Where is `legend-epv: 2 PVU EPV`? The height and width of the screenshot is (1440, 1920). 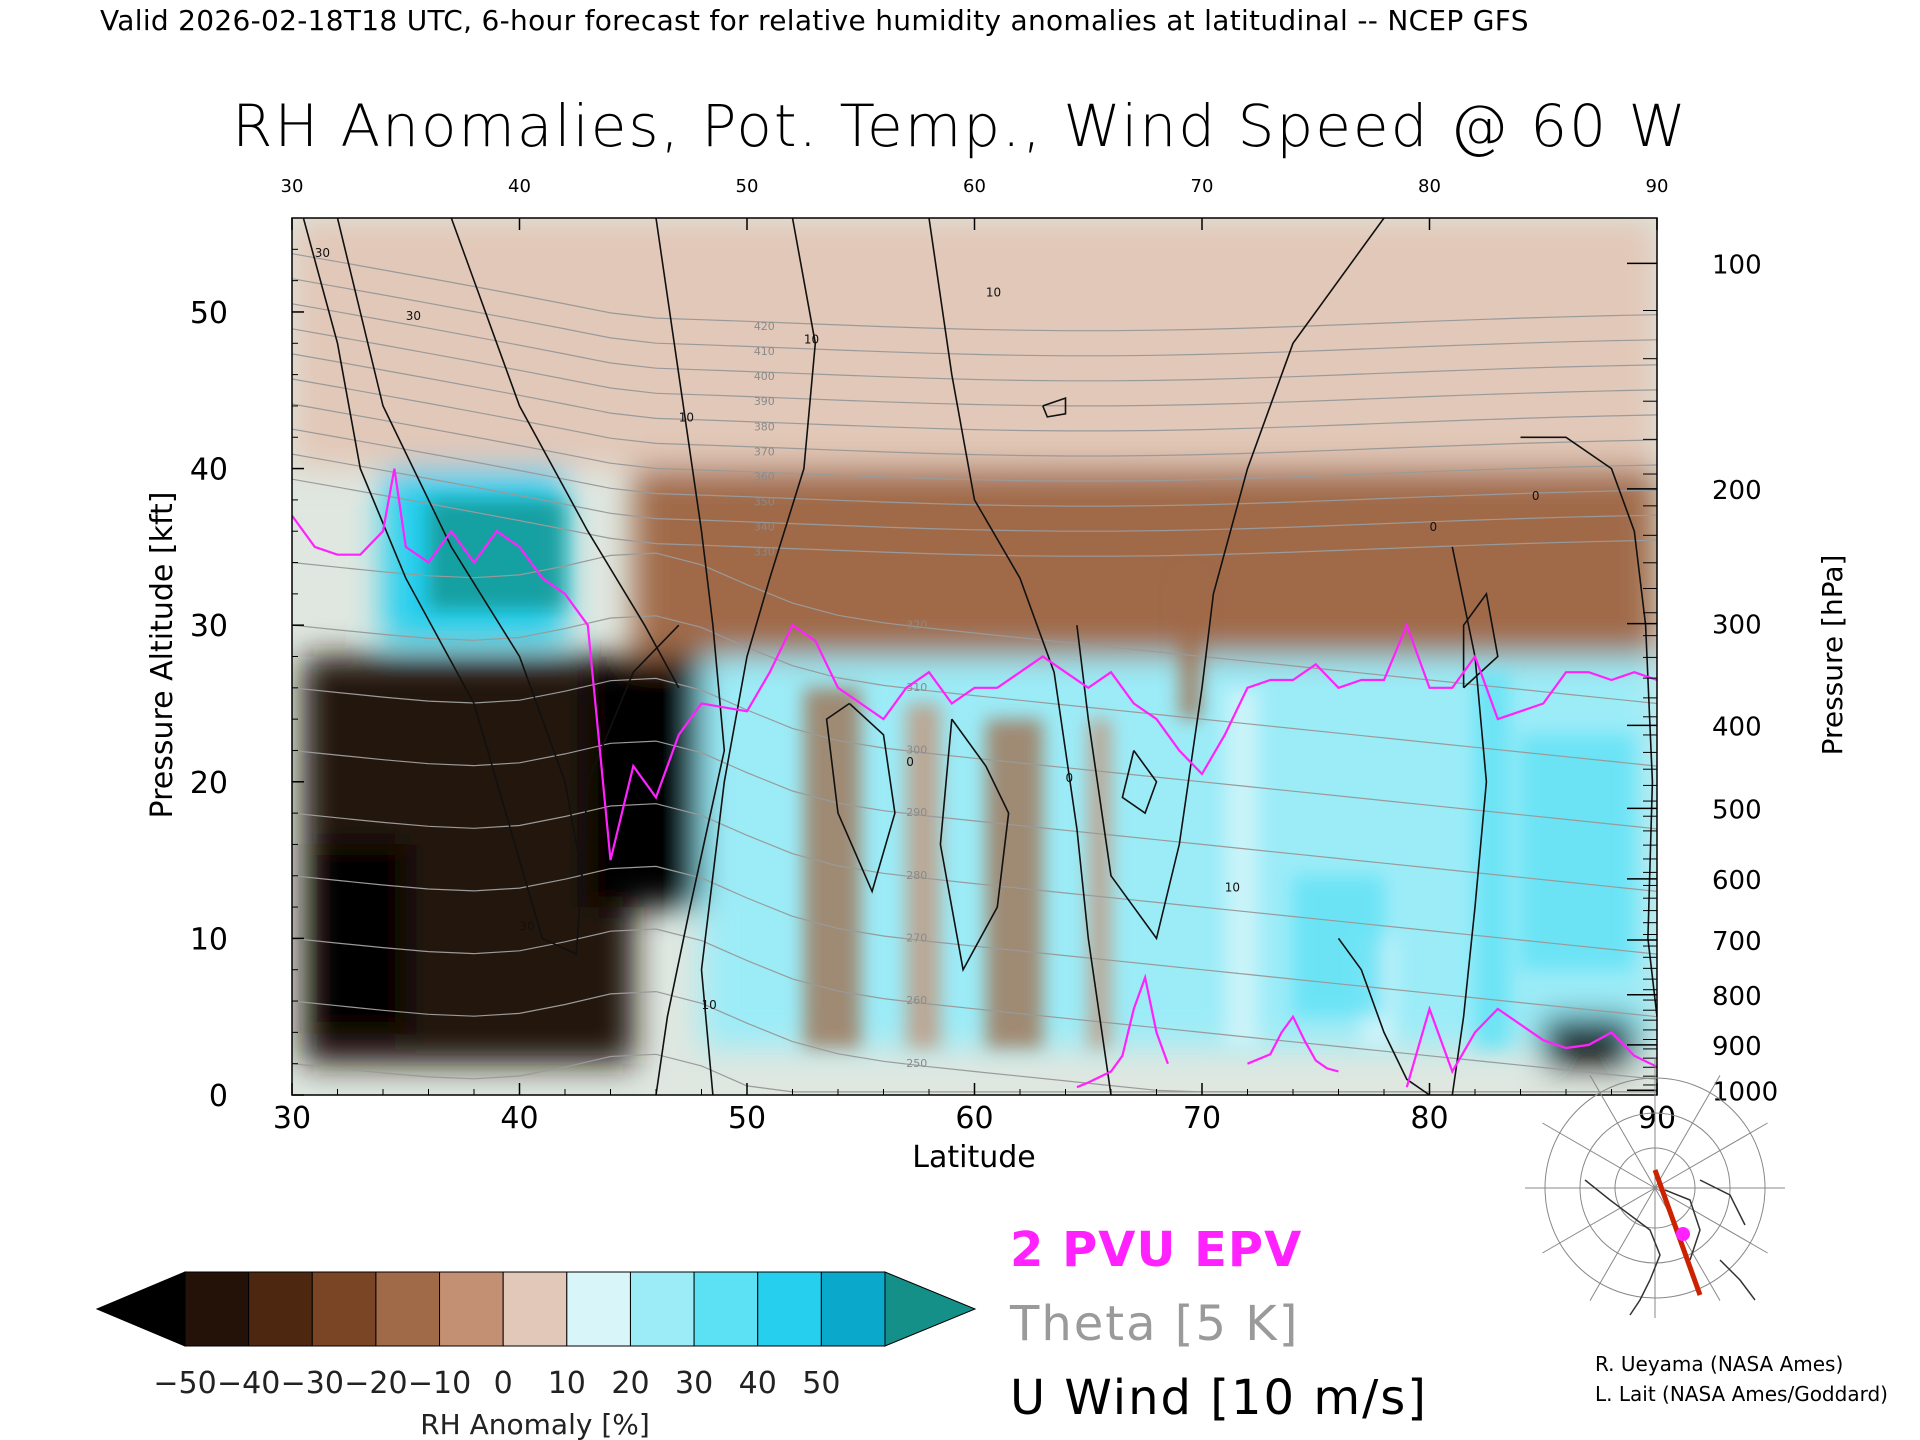
legend-epv: 2 PVU EPV is located at coordinates (1156, 1250).